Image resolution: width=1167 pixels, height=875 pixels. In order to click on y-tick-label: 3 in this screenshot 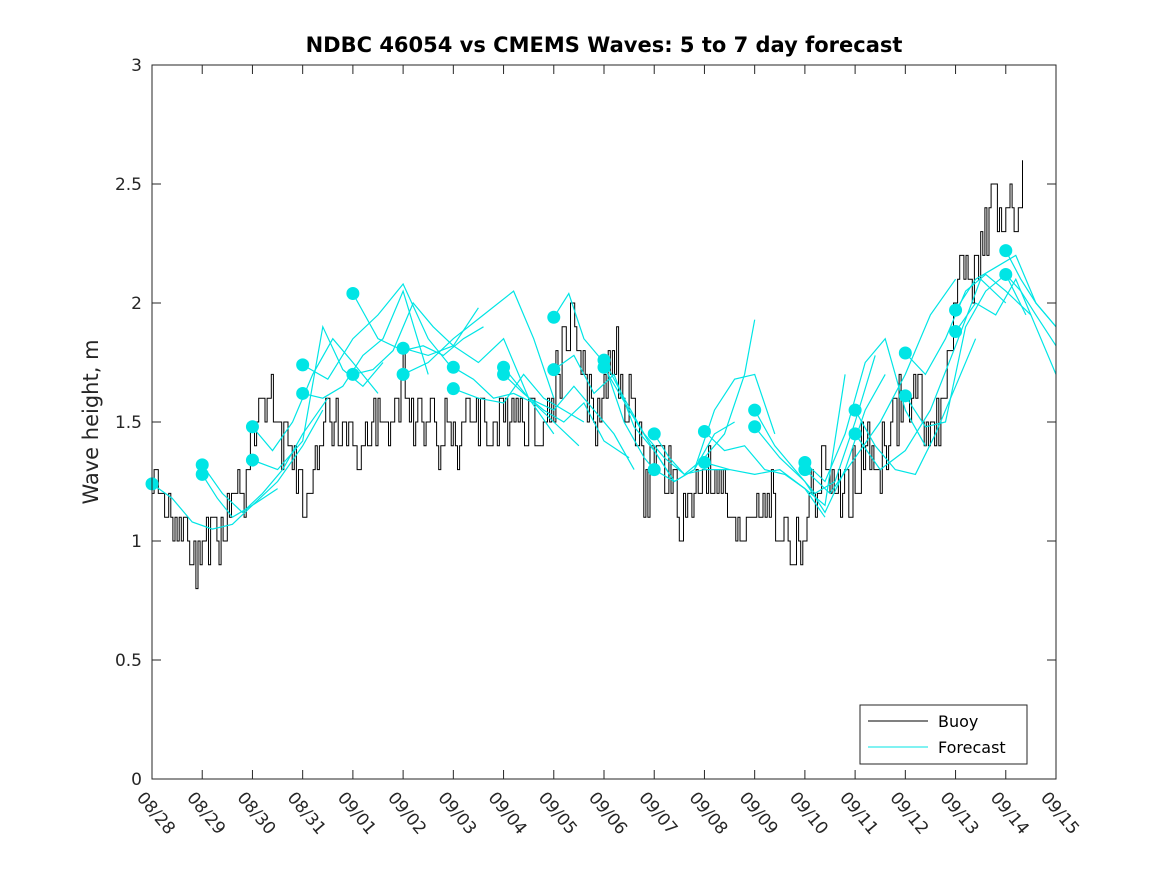, I will do `click(136, 66)`.